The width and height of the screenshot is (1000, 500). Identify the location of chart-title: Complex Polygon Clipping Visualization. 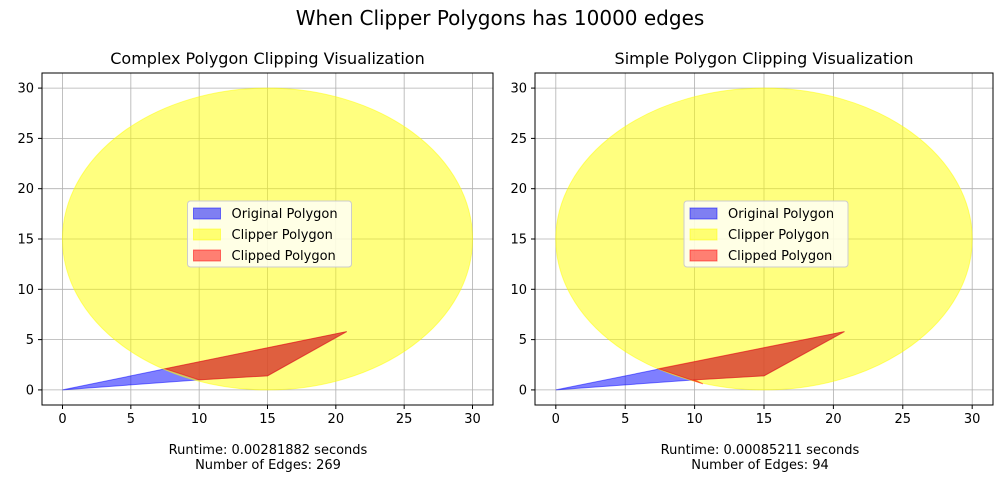
(267, 58).